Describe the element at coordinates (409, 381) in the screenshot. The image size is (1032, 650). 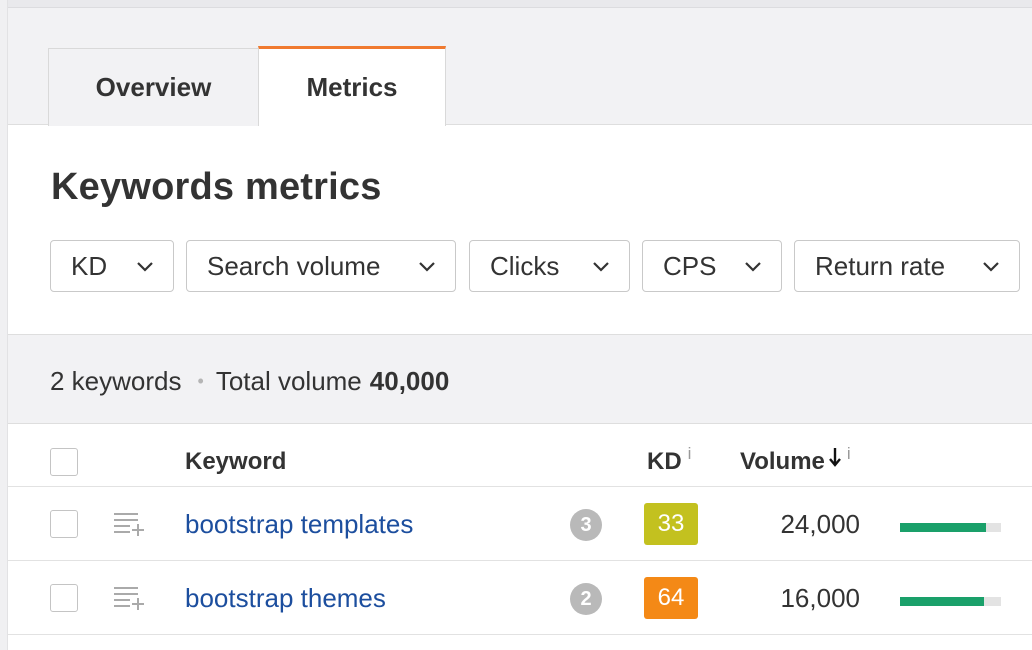
I see `total-volume-value: 40,000` at that location.